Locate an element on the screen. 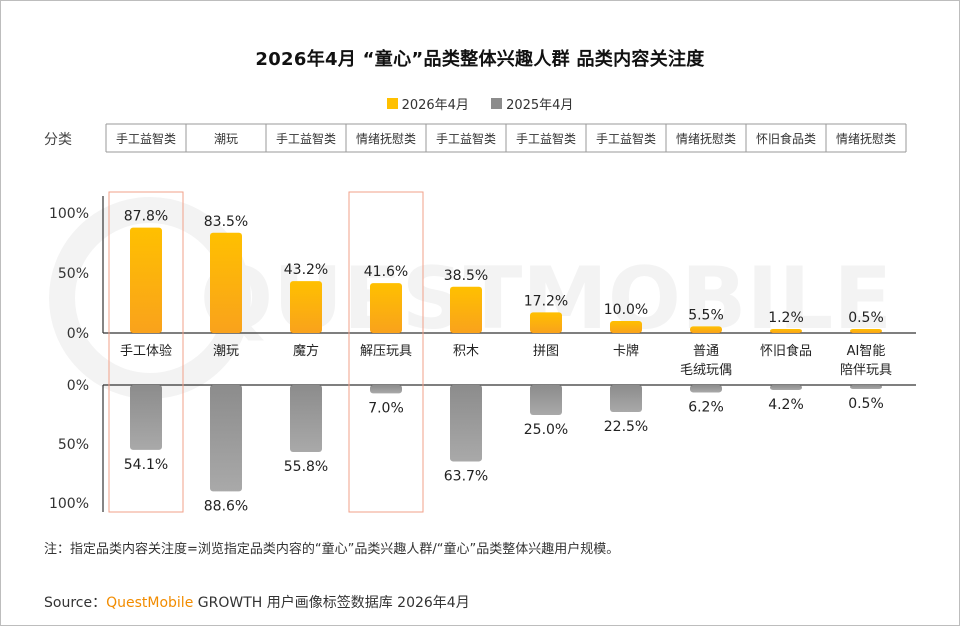 The width and height of the screenshot is (960, 626). value-label-previous: 0.5% is located at coordinates (866, 404).